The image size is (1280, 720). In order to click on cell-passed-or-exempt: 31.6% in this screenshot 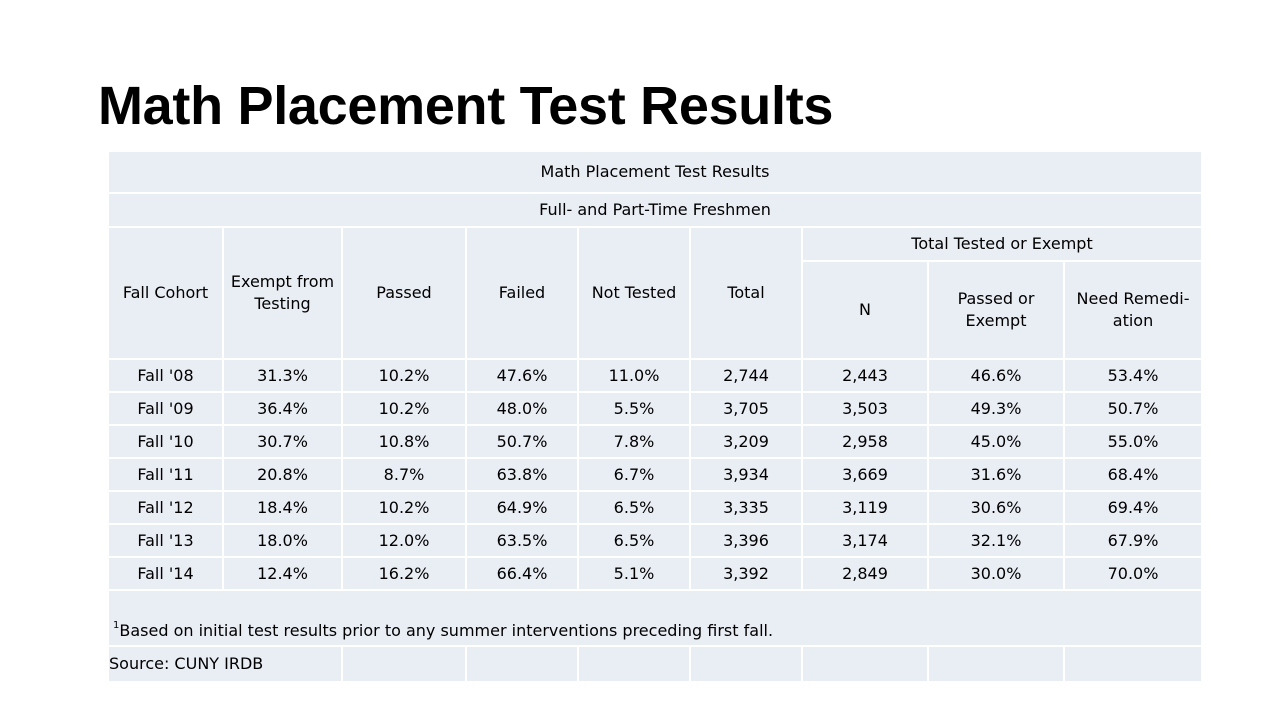, I will do `click(996, 474)`.